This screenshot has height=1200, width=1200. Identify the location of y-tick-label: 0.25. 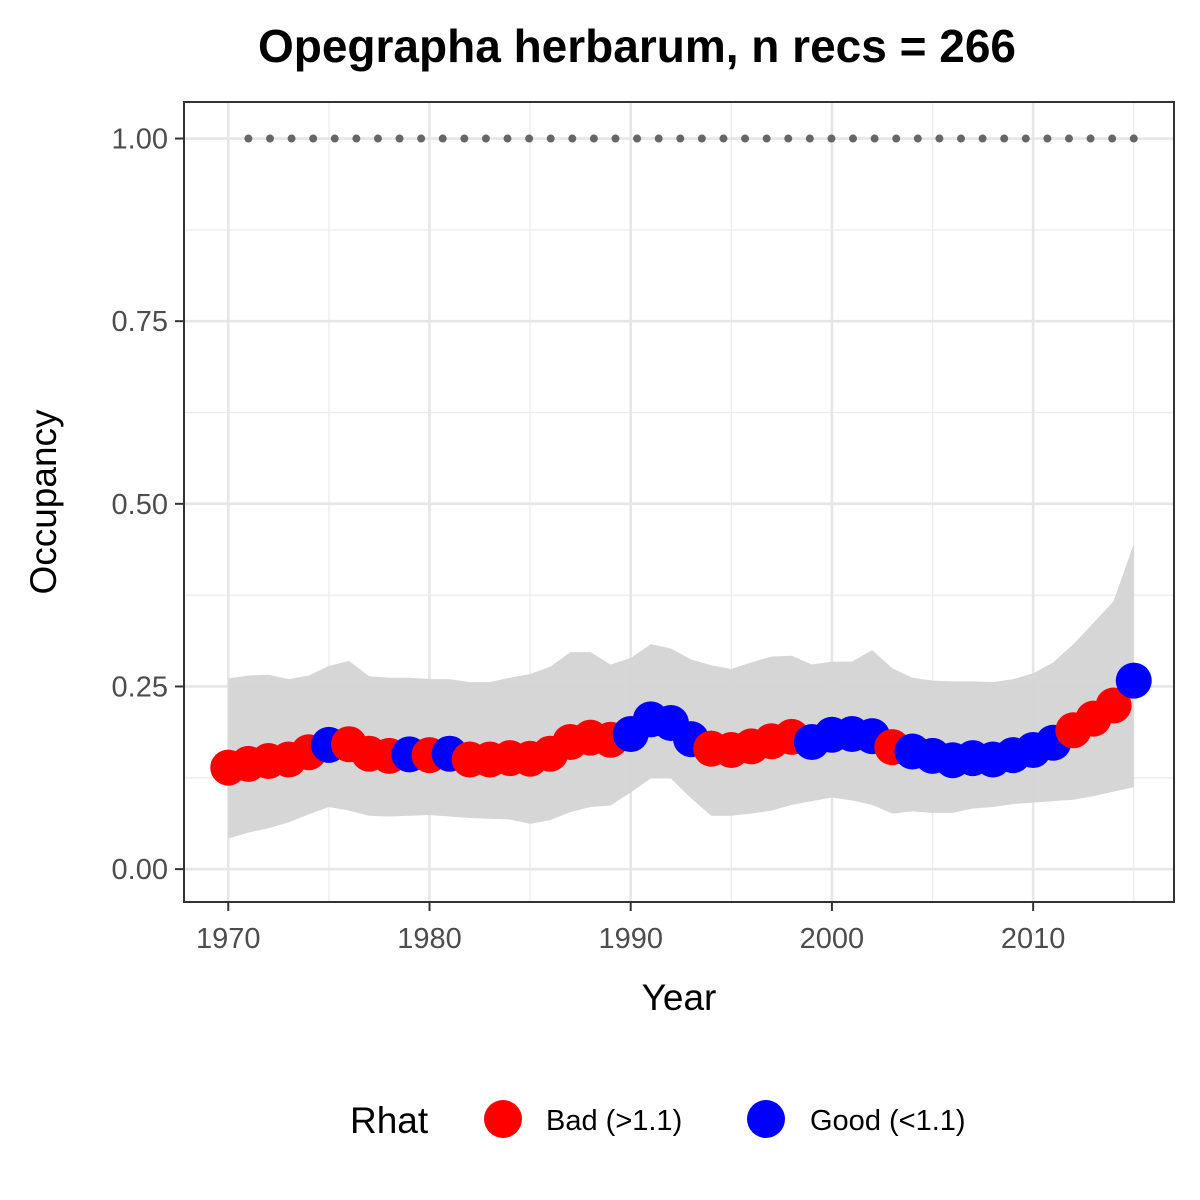
(140, 687).